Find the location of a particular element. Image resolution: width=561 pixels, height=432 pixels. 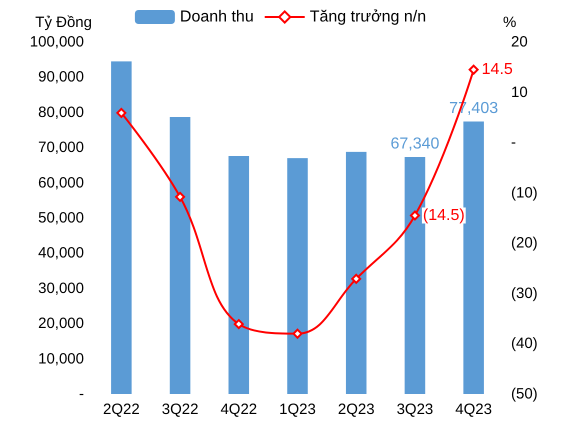

y2-tick-label: (20) is located at coordinates (524, 243).